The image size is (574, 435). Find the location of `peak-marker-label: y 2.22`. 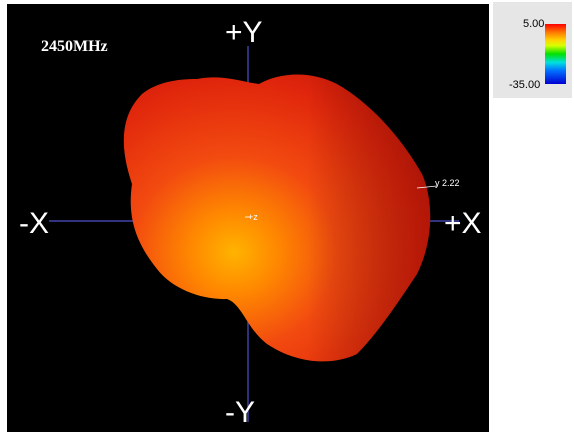

peak-marker-label: y 2.22 is located at coordinates (447, 183).